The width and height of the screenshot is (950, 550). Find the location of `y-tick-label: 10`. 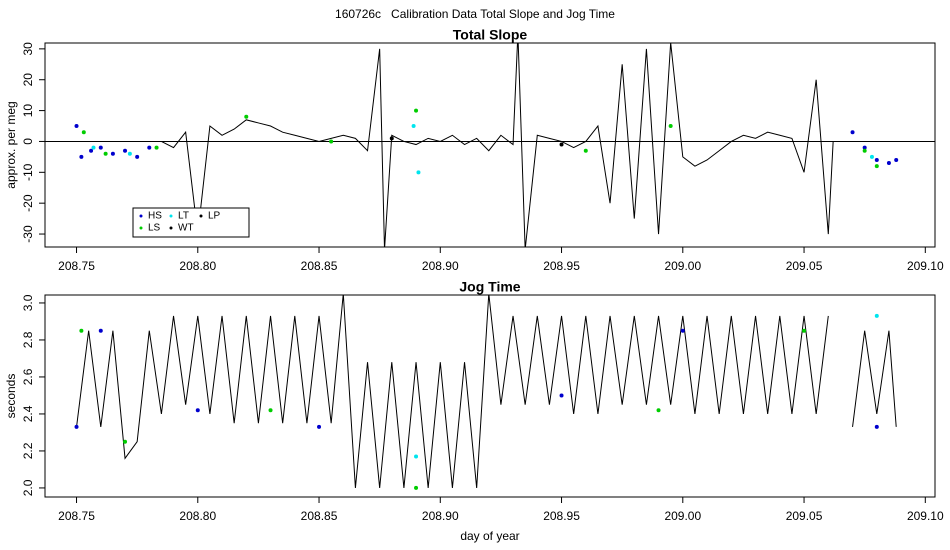

y-tick-label: 10 is located at coordinates (28, 111).